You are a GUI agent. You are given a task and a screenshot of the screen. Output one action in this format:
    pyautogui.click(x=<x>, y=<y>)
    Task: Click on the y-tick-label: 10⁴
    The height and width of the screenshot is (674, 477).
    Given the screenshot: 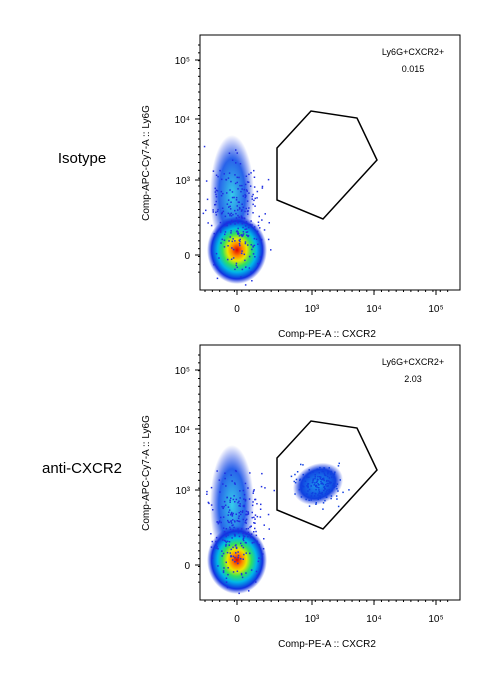 What is the action you would take?
    pyautogui.click(x=182, y=430)
    